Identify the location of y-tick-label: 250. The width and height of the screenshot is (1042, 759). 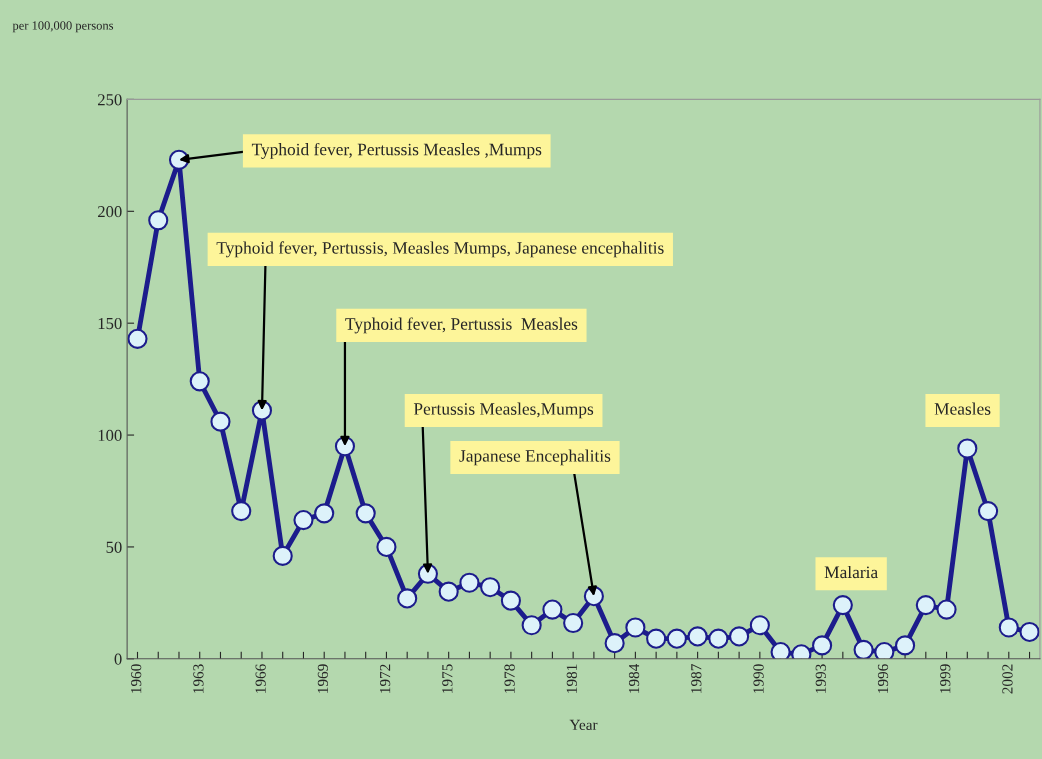
(109, 100).